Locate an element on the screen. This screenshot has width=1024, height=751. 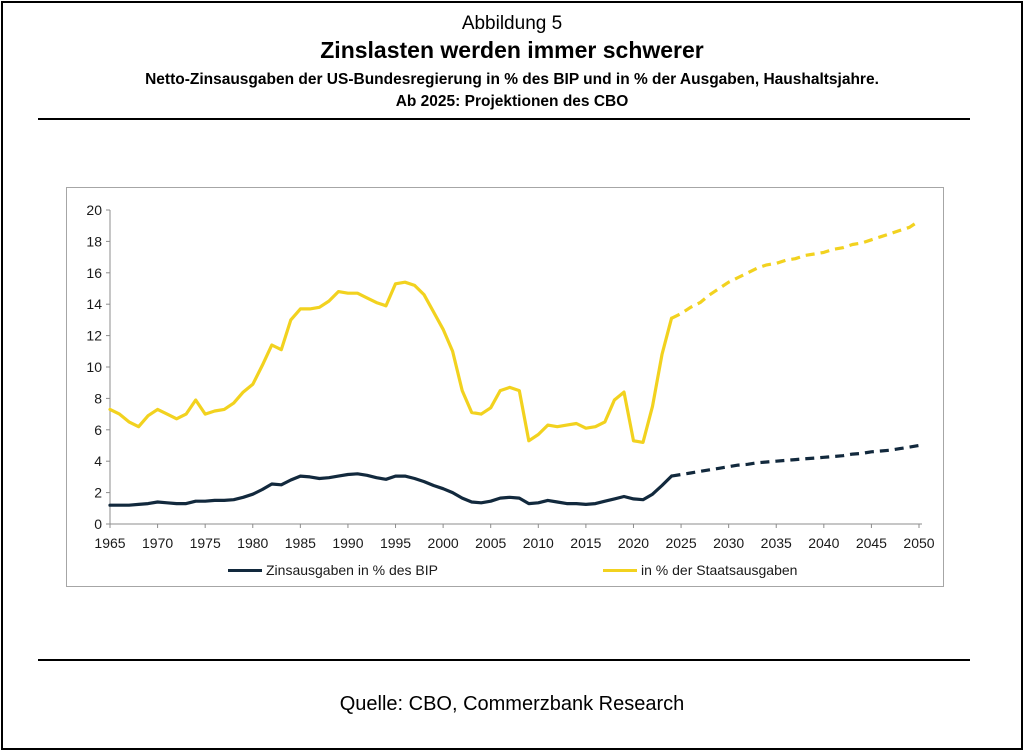
x-tick-label: 2010 is located at coordinates (538, 543).